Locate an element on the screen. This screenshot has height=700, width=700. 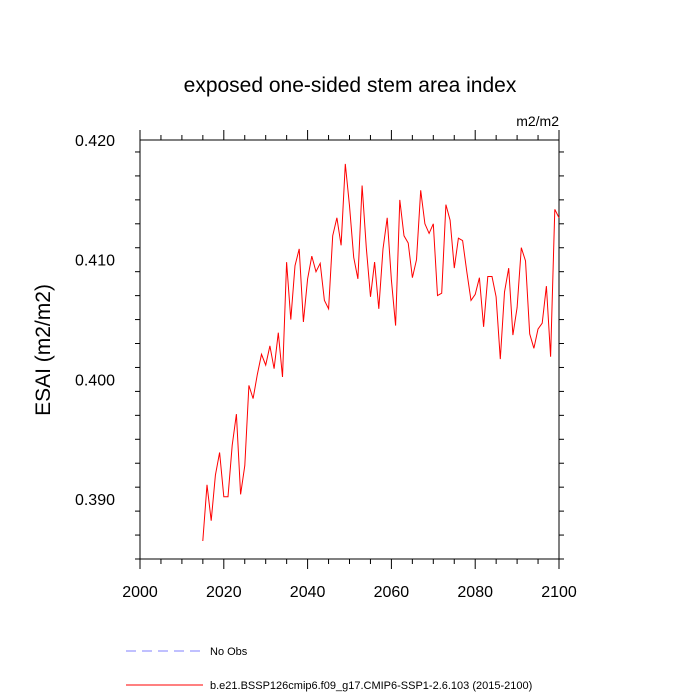
x-tick-label: 2060 is located at coordinates (392, 592).